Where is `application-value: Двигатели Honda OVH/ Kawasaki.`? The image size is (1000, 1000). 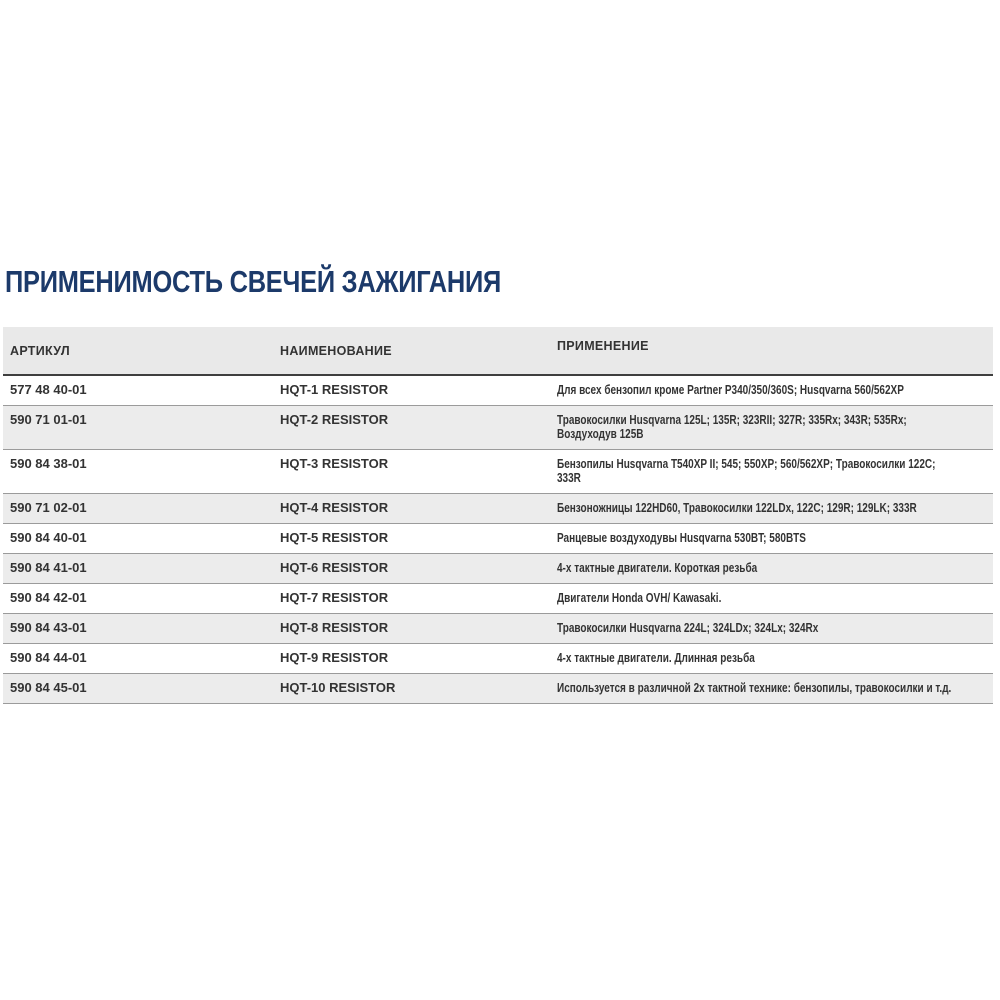
application-value: Двигатели Honda OVH/ Kawasaki. is located at coordinates (639, 598).